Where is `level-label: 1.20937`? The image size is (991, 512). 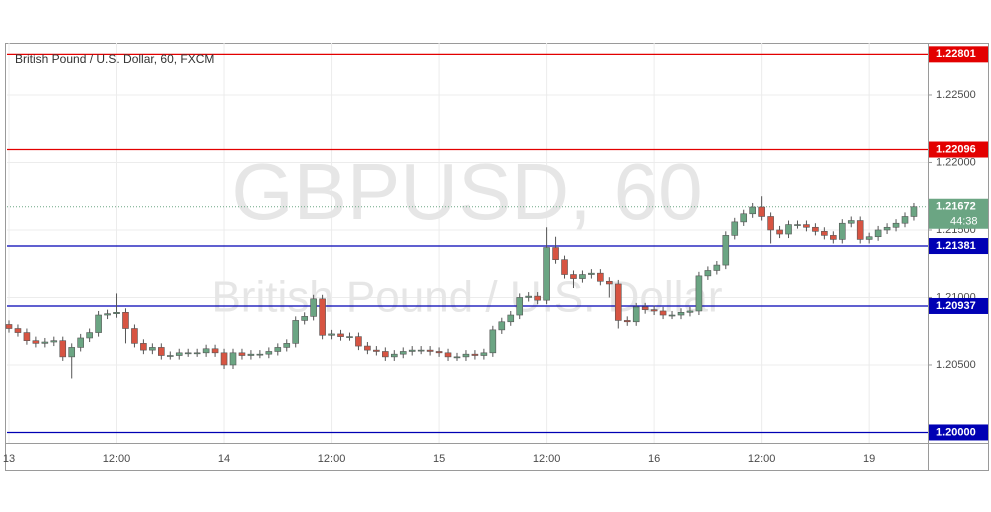 level-label: 1.20937 is located at coordinates (956, 306).